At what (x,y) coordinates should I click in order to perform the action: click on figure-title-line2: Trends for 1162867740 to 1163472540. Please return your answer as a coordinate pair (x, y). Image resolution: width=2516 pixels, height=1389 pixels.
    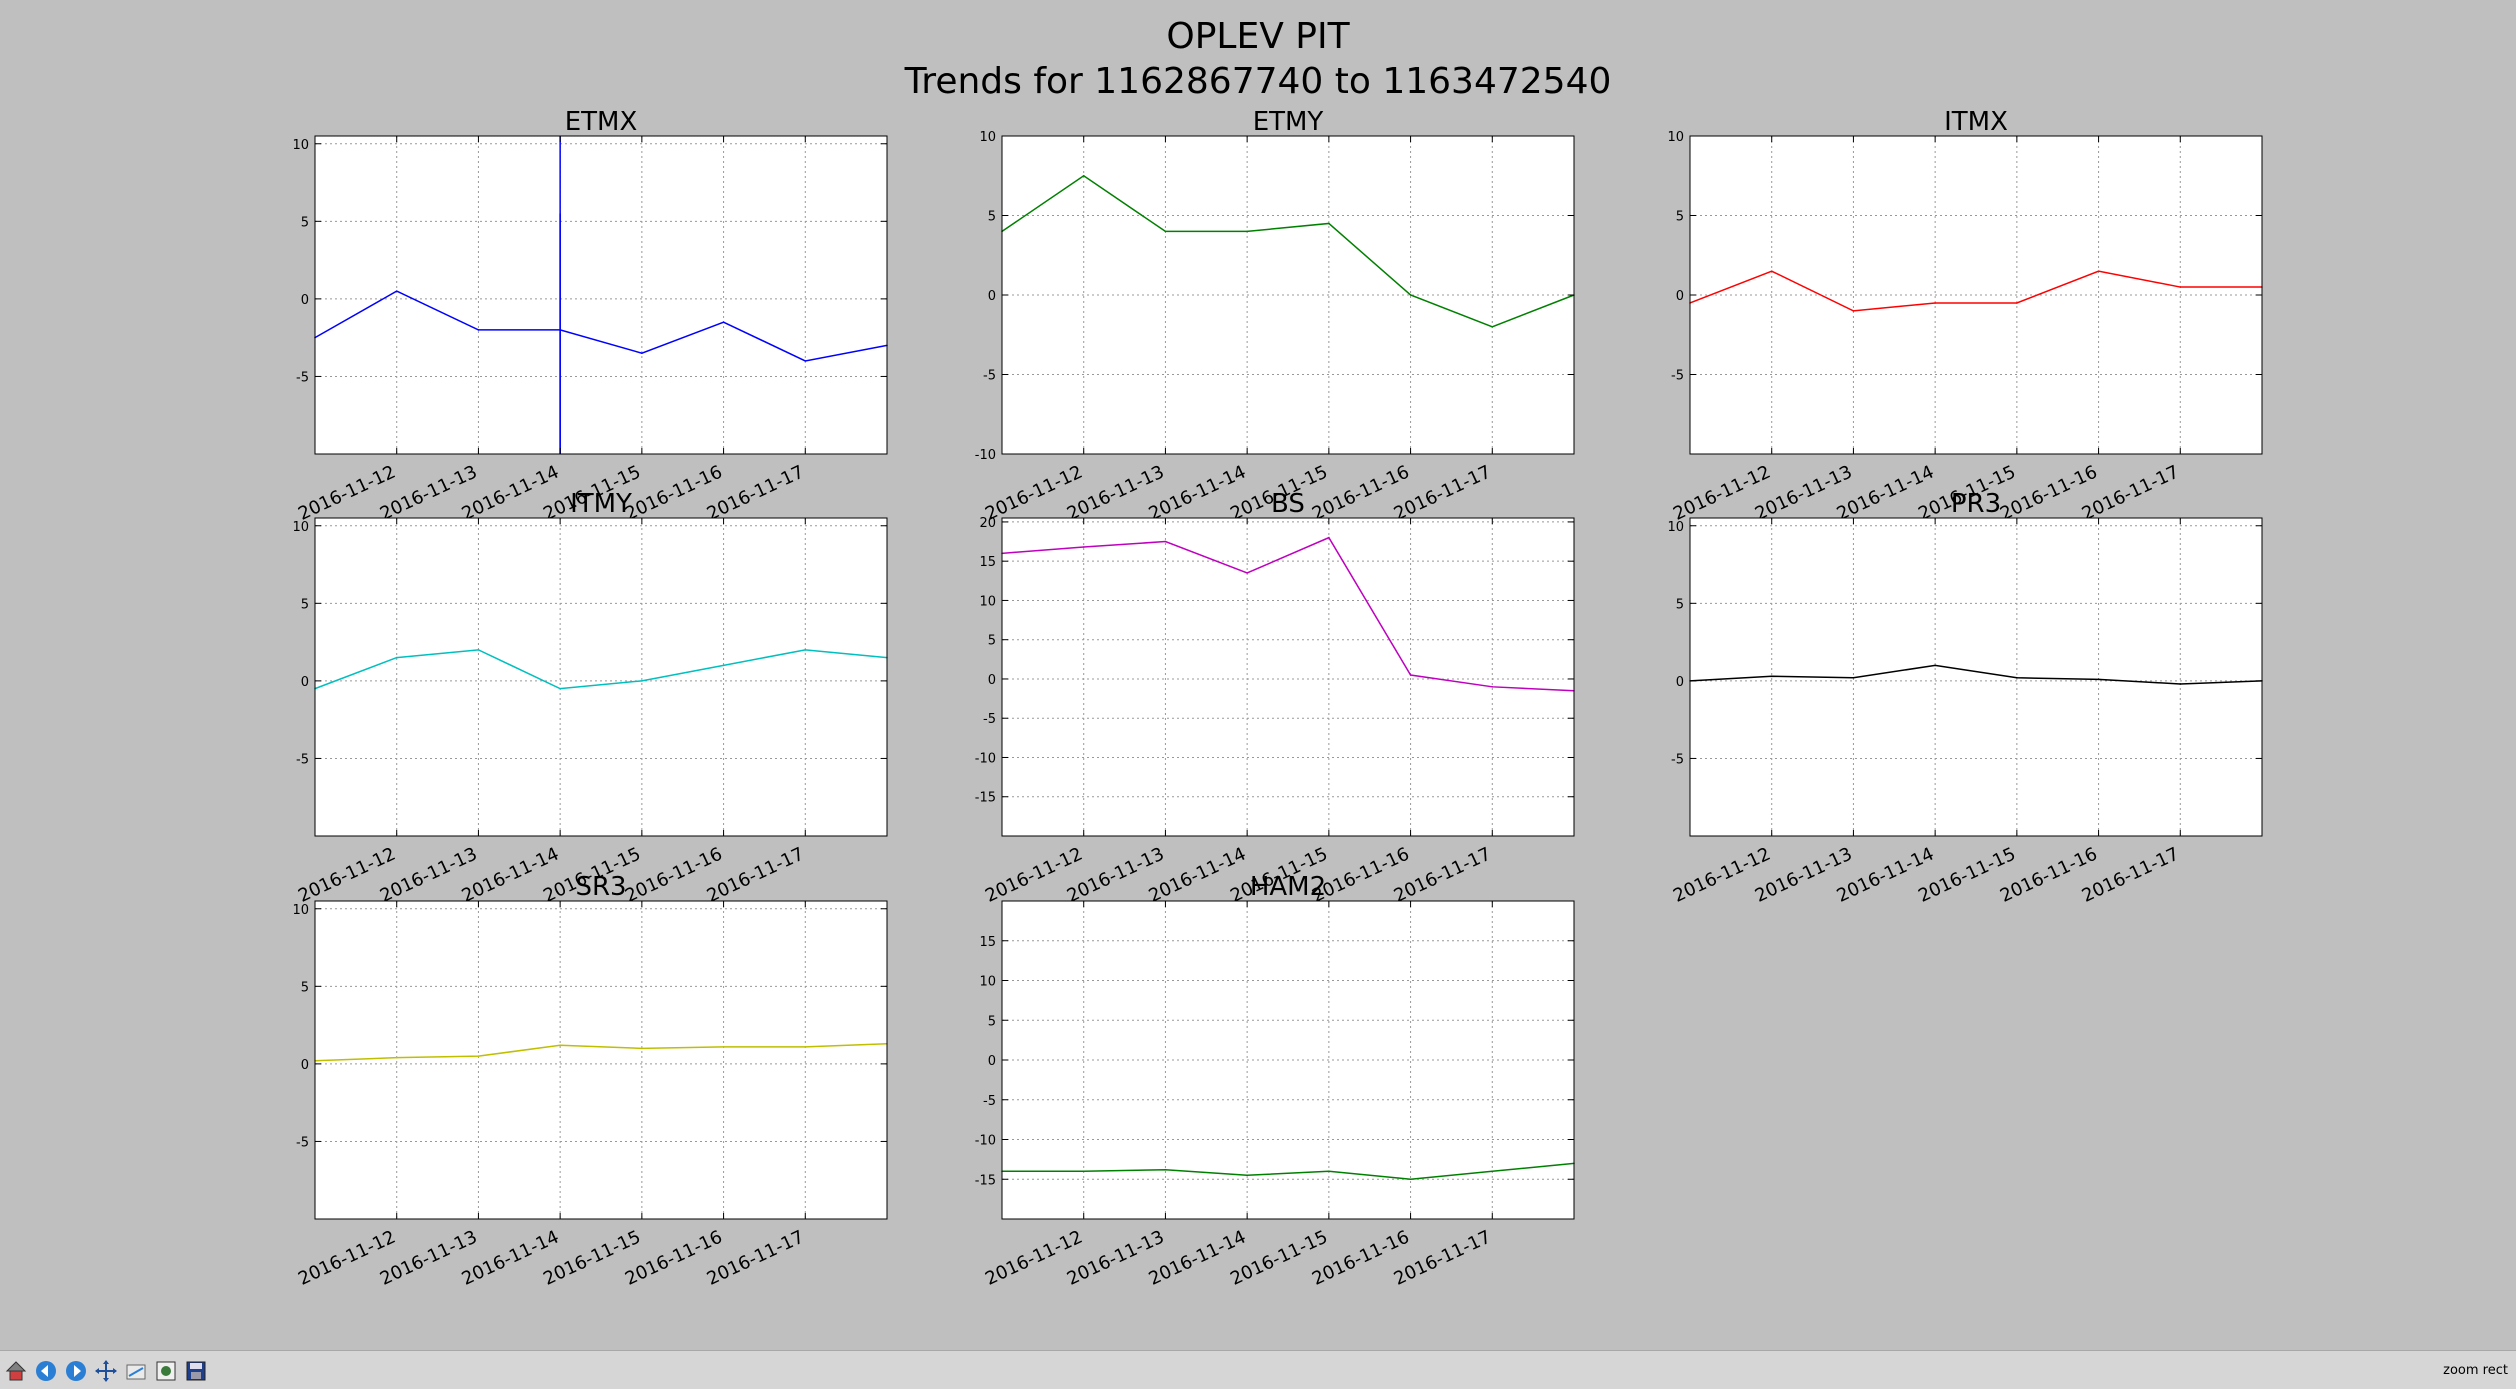
    Looking at the image, I should click on (1258, 81).